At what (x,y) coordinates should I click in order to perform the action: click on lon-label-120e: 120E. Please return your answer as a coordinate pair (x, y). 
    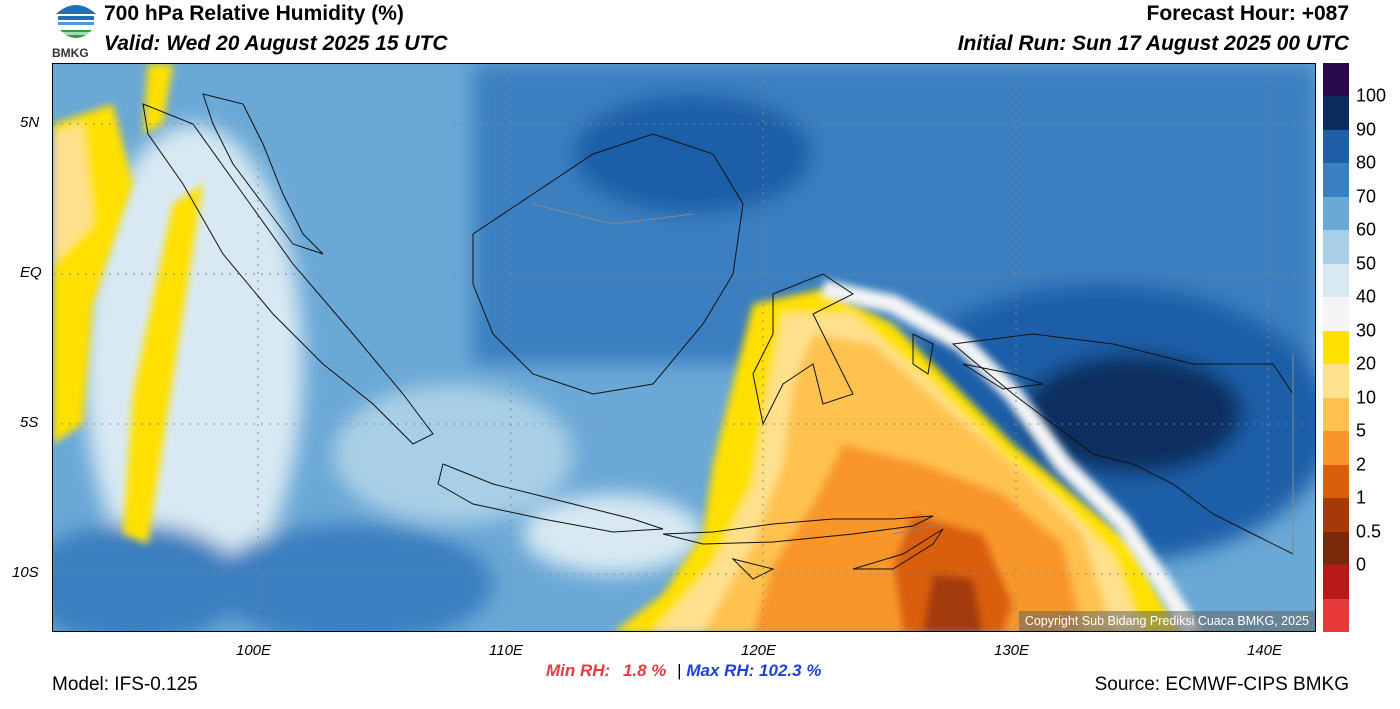
    Looking at the image, I should click on (759, 650).